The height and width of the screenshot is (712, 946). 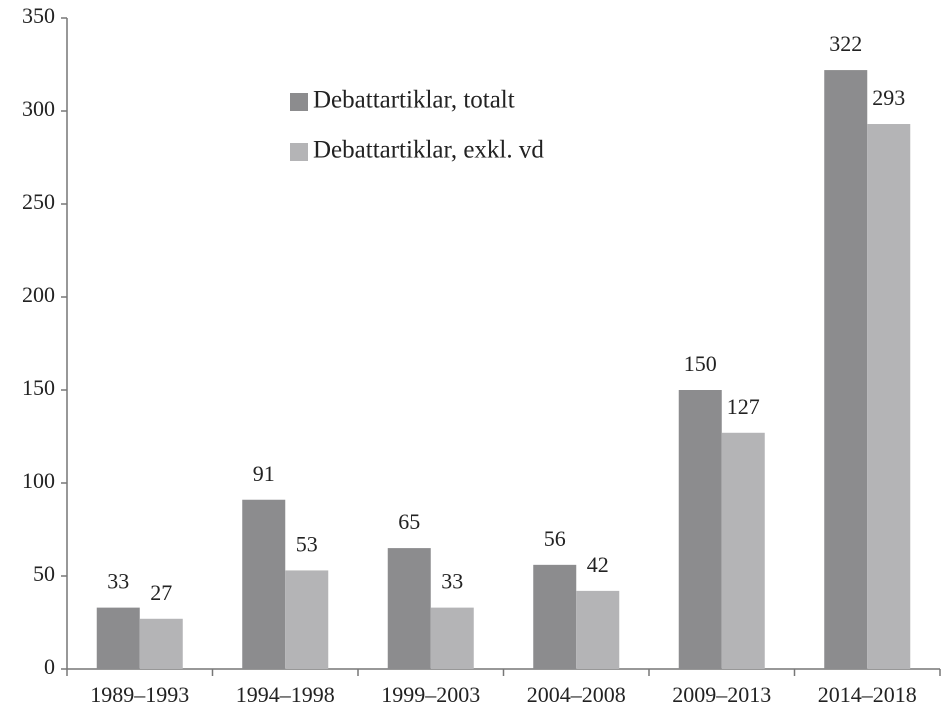 I want to click on data-label: 127, so click(x=743, y=406).